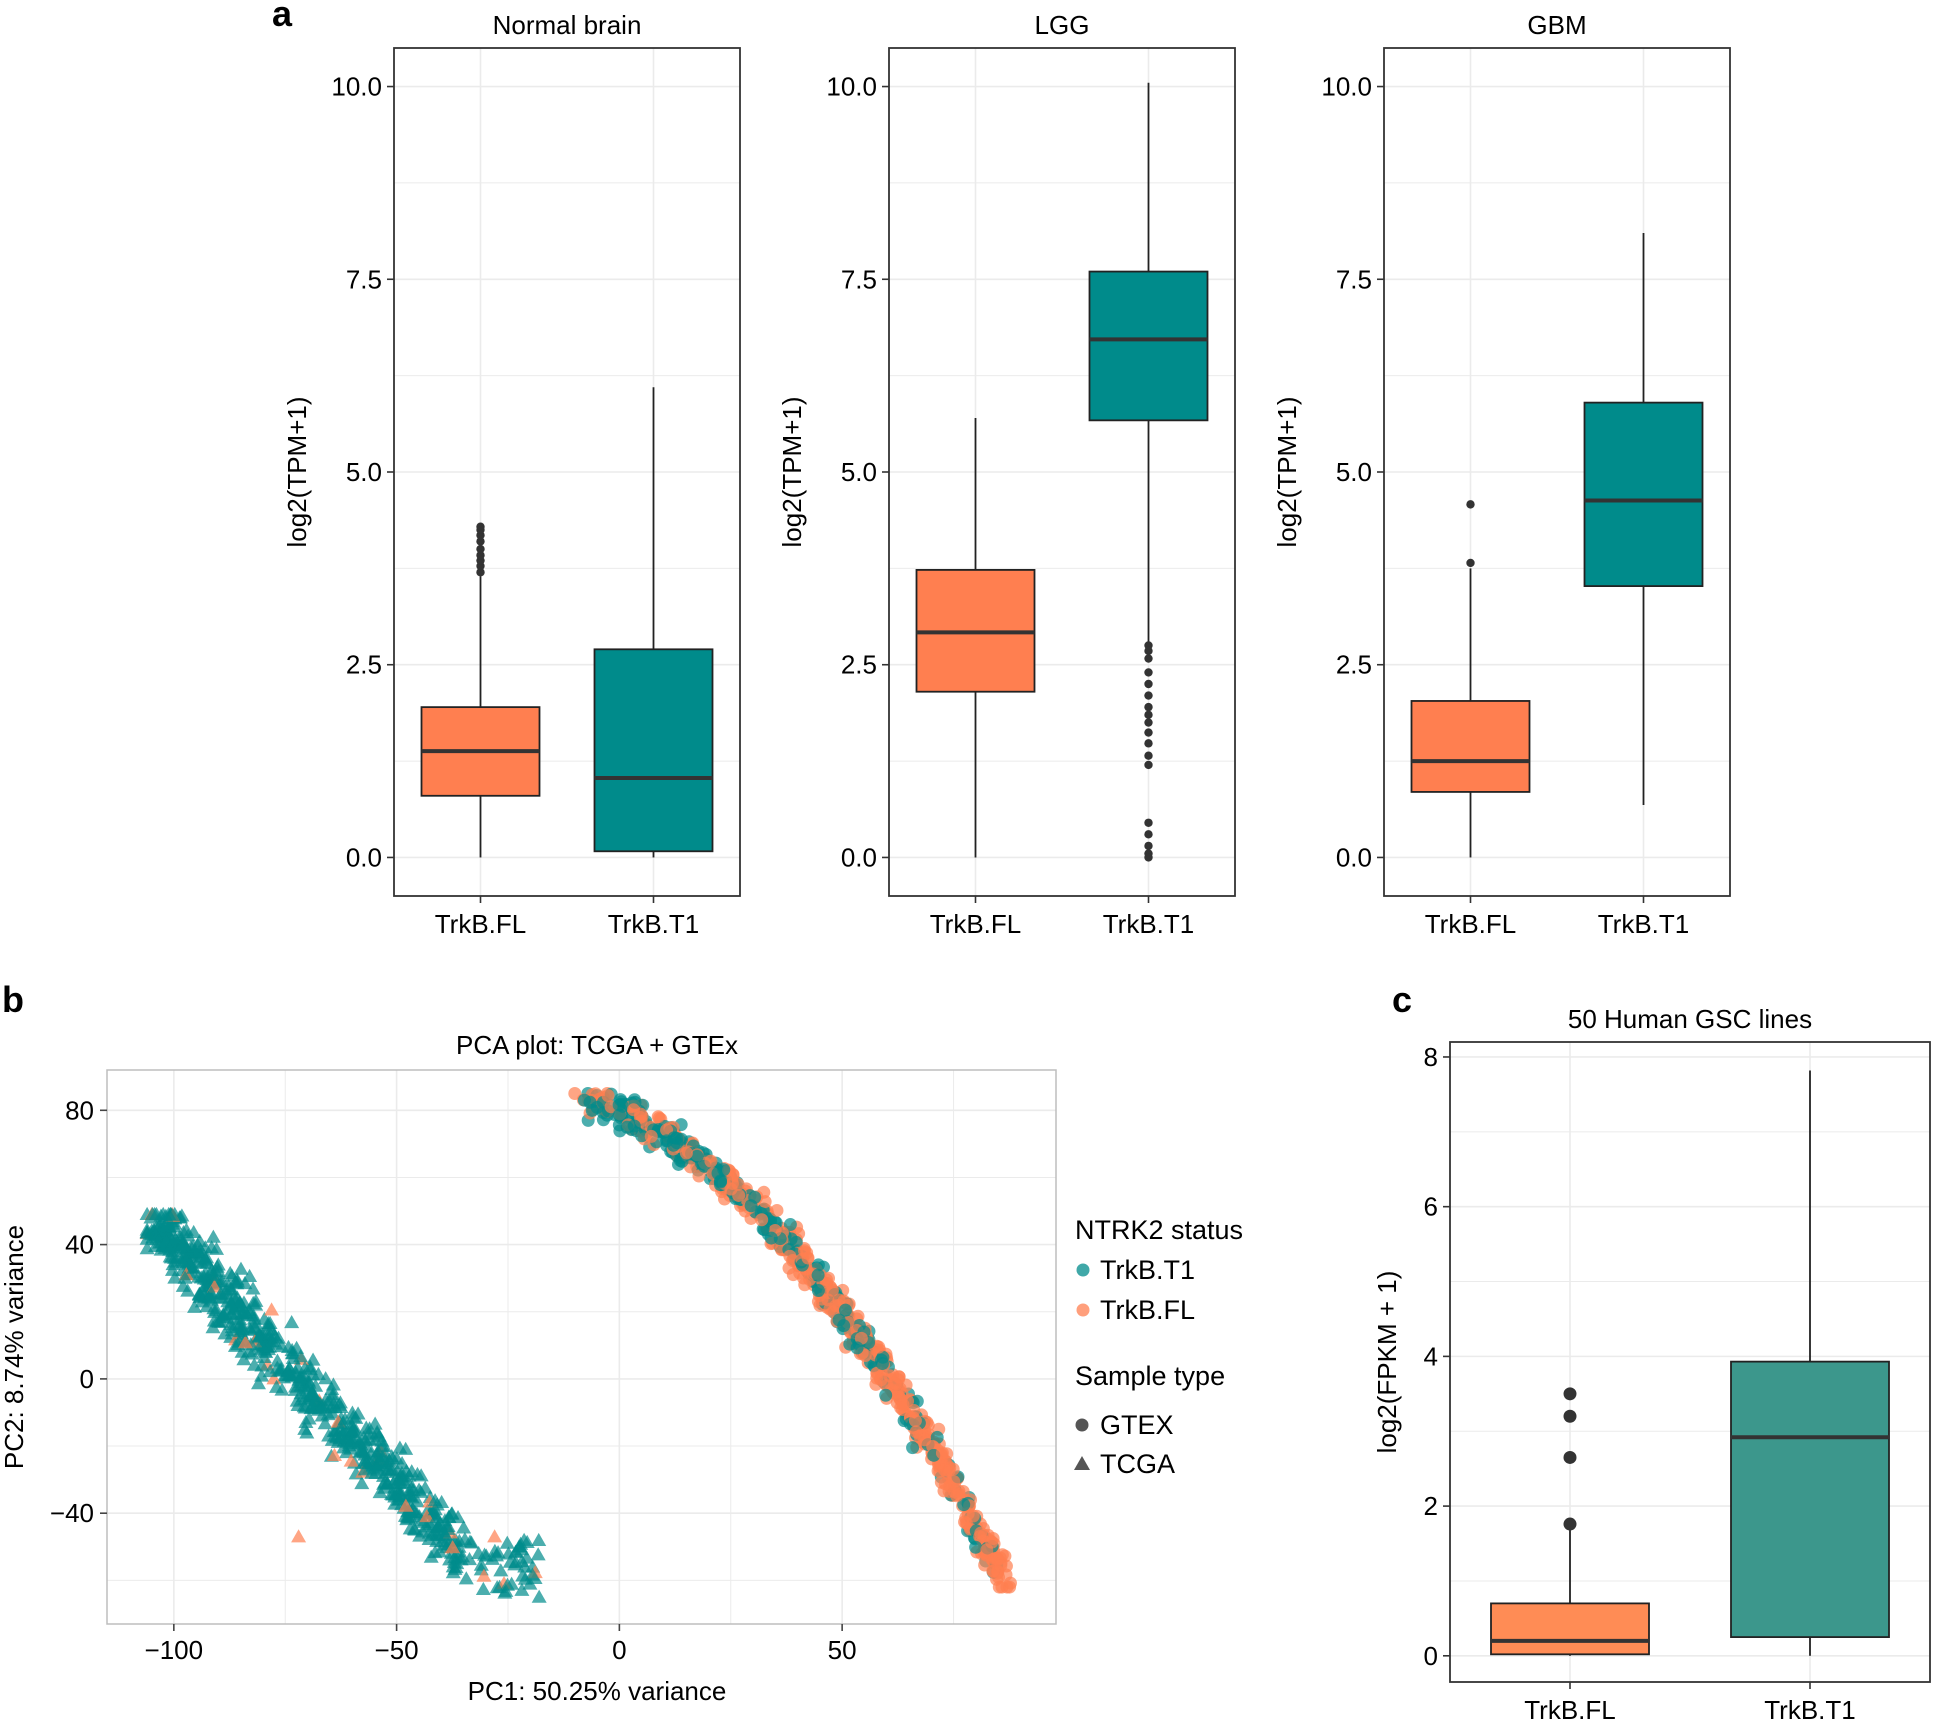 The image size is (1937, 1728). Describe the element at coordinates (619, 1650) in the screenshot. I see `x-tick-label: 0` at that location.